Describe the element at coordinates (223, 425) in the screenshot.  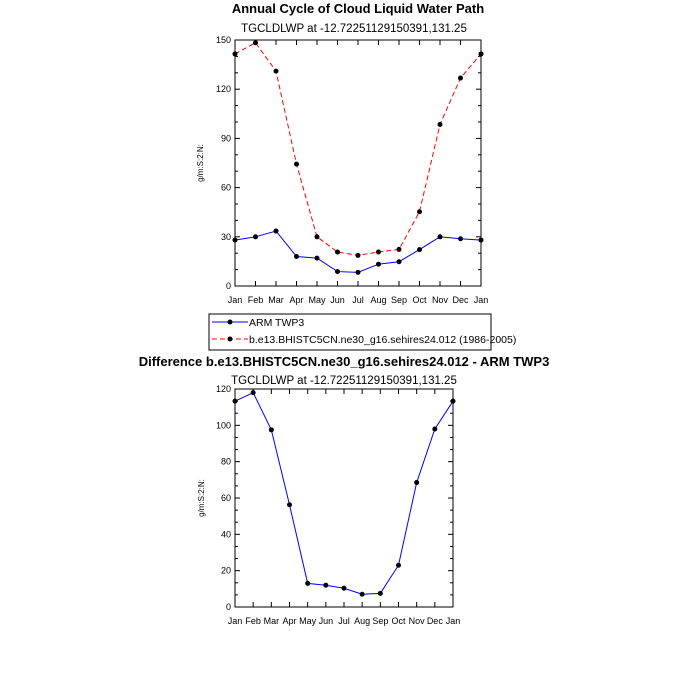
I see `chart2-ytick-label: 100` at that location.